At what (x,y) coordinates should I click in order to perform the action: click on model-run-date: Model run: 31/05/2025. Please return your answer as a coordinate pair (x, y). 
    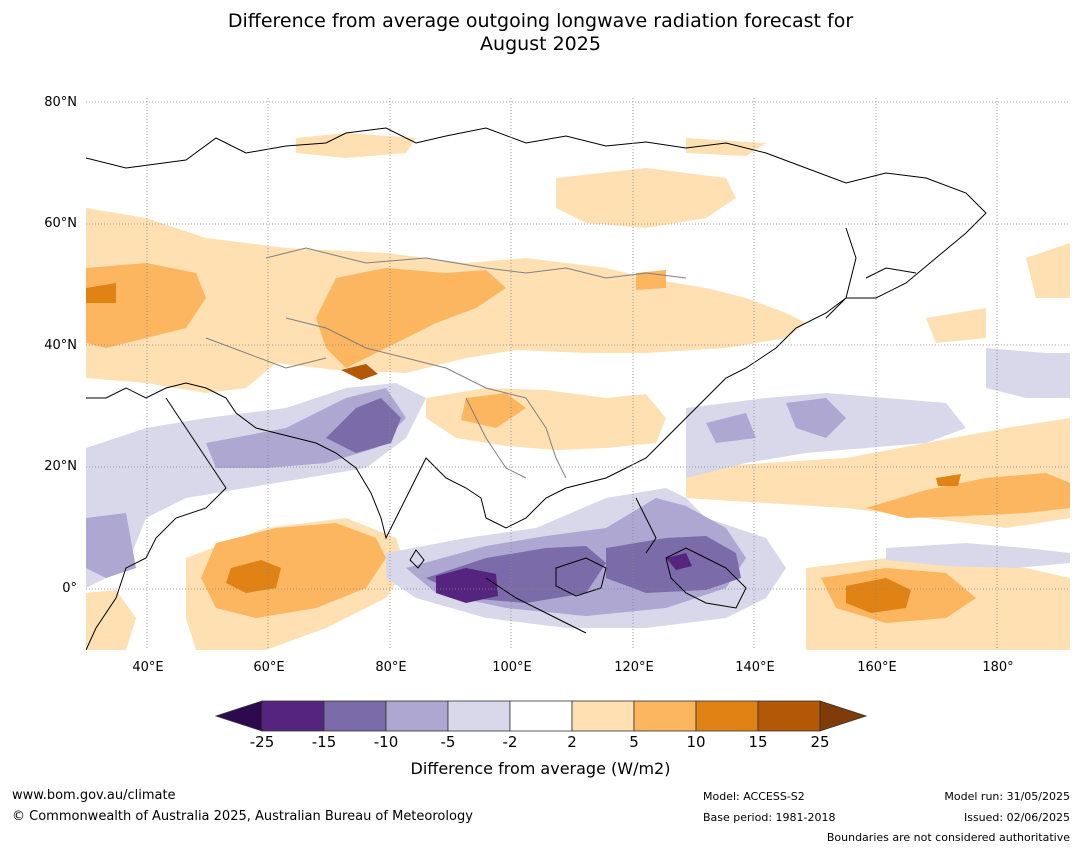
    Looking at the image, I should click on (1007, 796).